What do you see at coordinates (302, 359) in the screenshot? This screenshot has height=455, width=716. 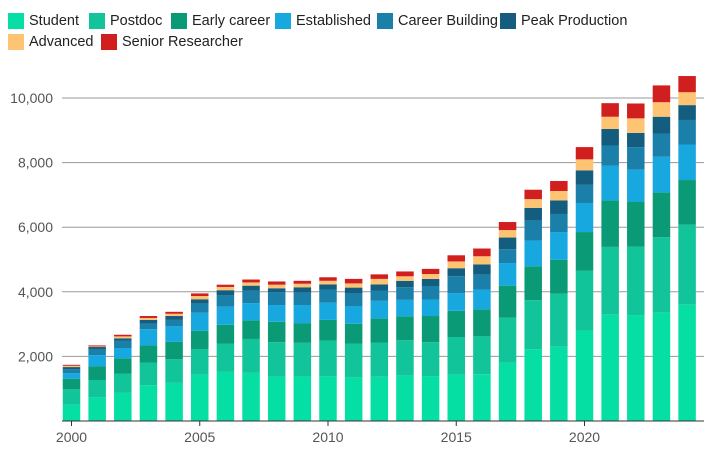 I see `bar-postdoc-2009` at bounding box center [302, 359].